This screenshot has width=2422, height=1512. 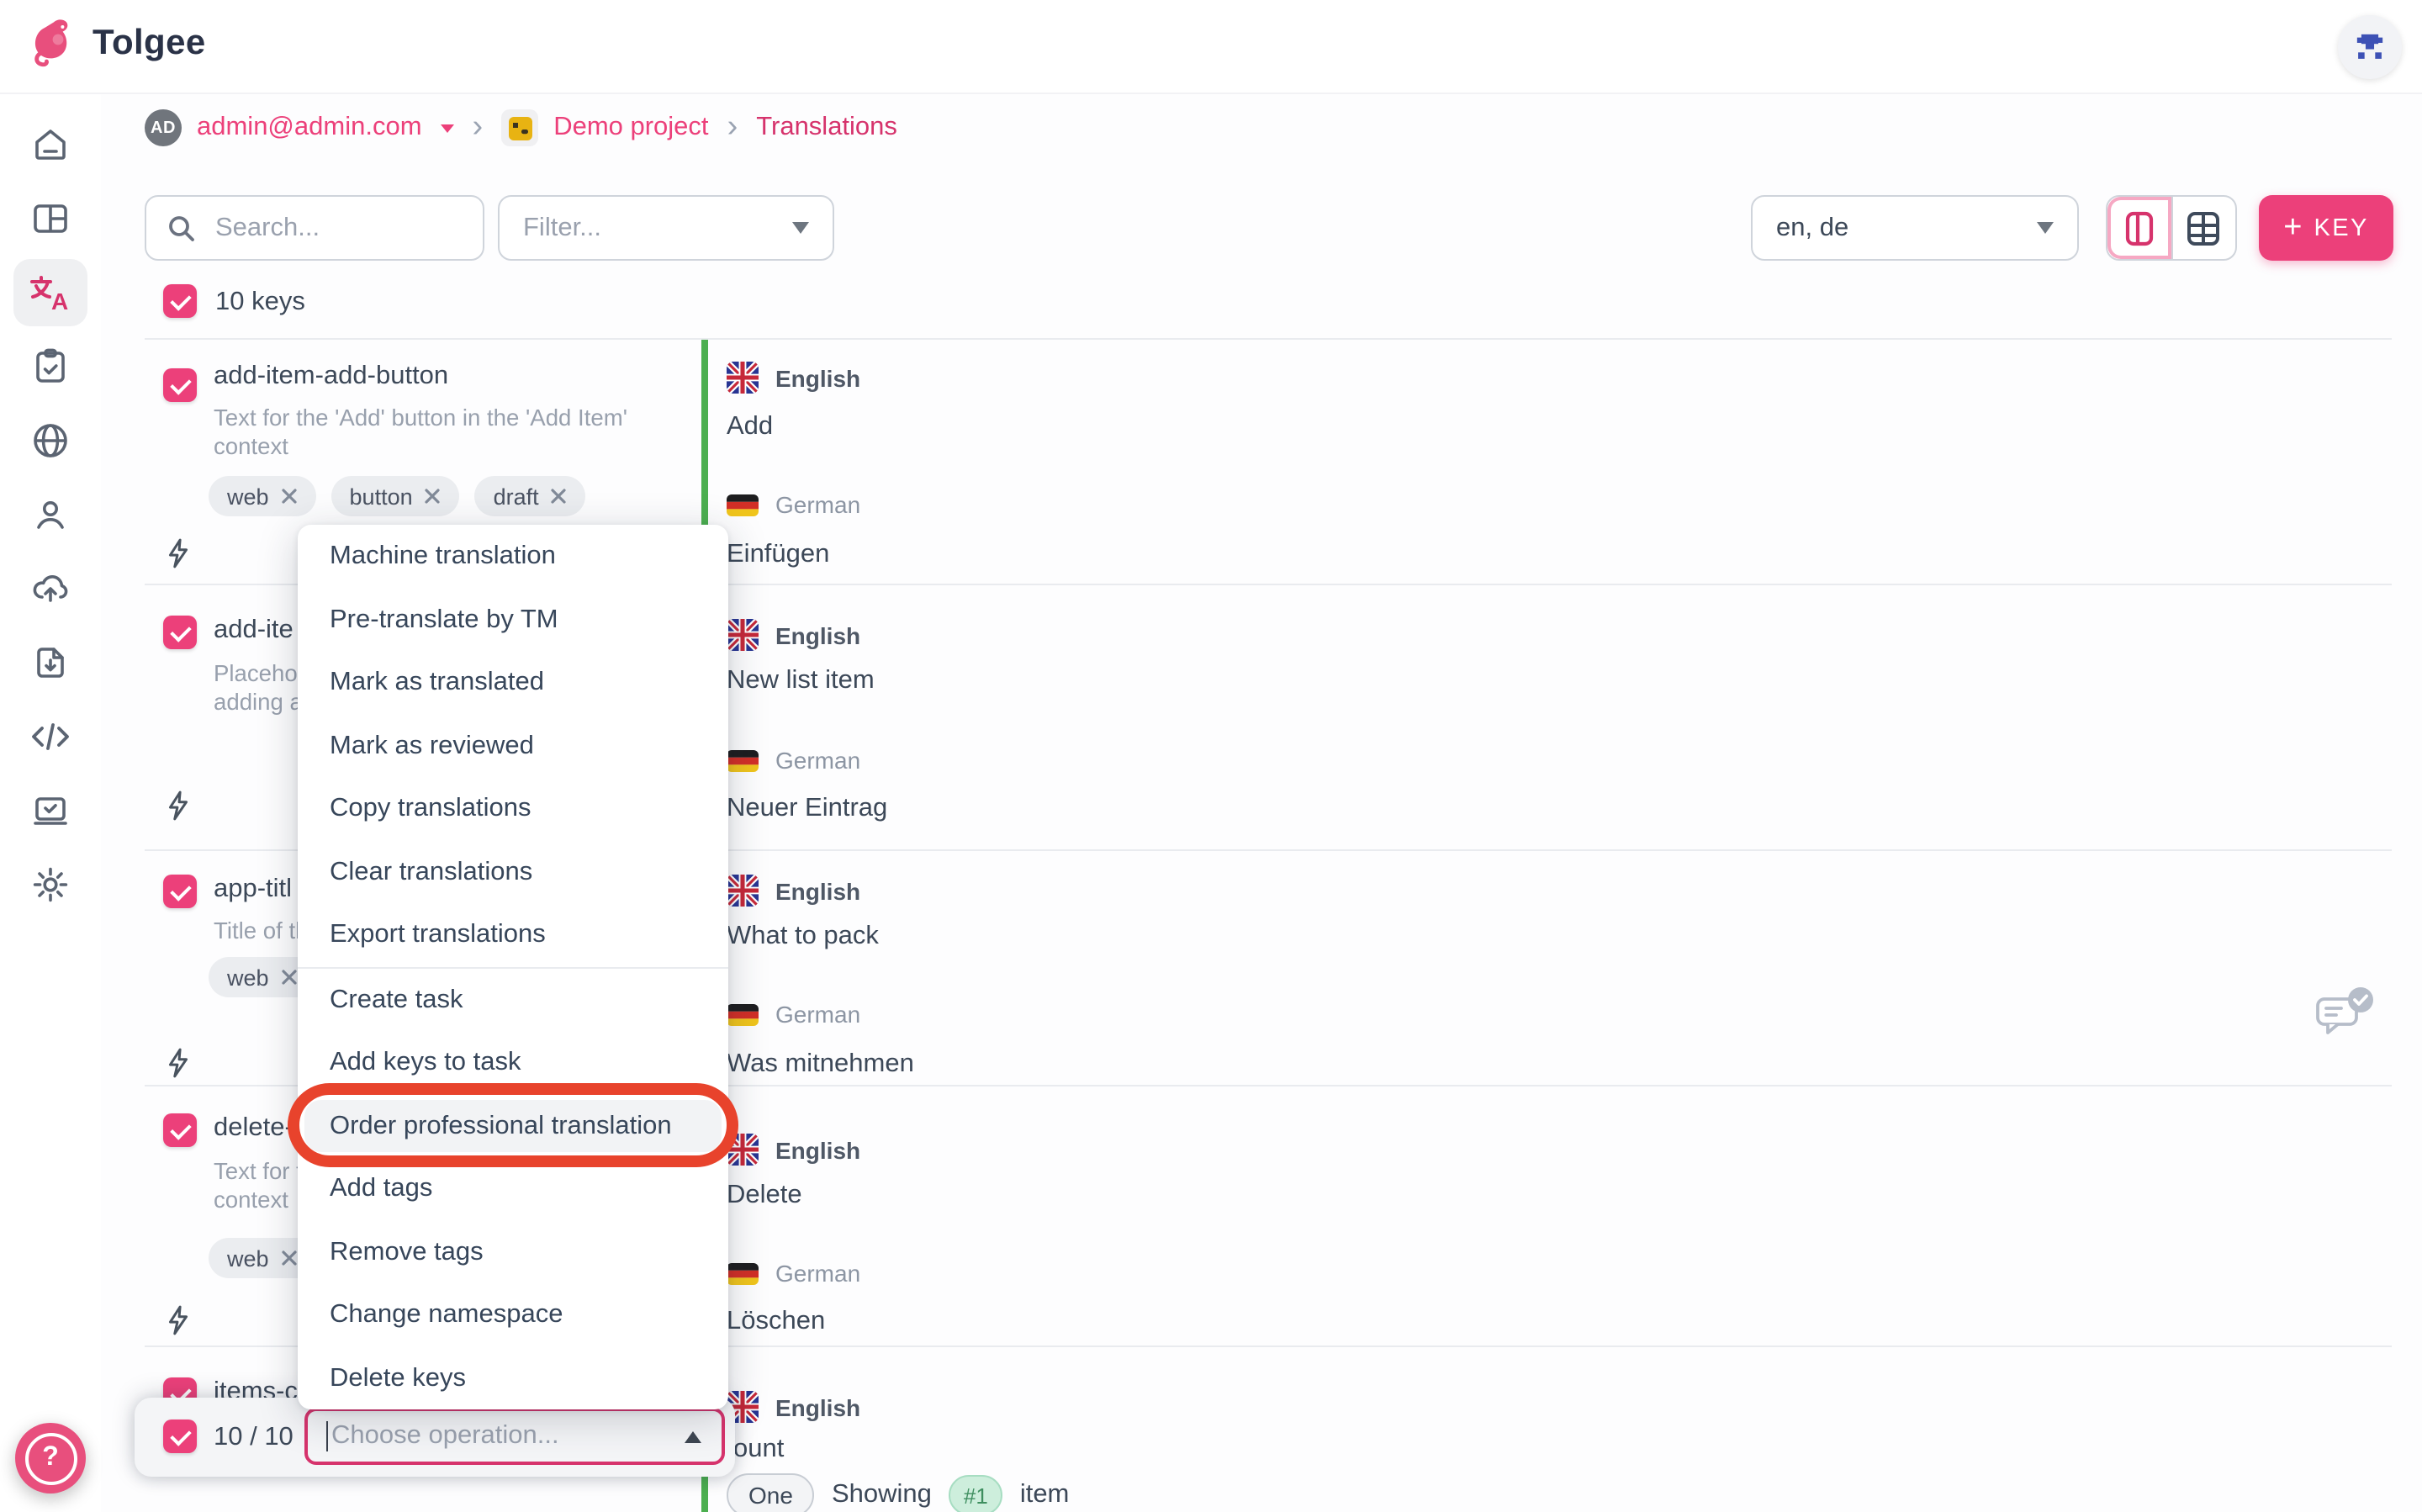 I want to click on operation-select, so click(x=514, y=1436).